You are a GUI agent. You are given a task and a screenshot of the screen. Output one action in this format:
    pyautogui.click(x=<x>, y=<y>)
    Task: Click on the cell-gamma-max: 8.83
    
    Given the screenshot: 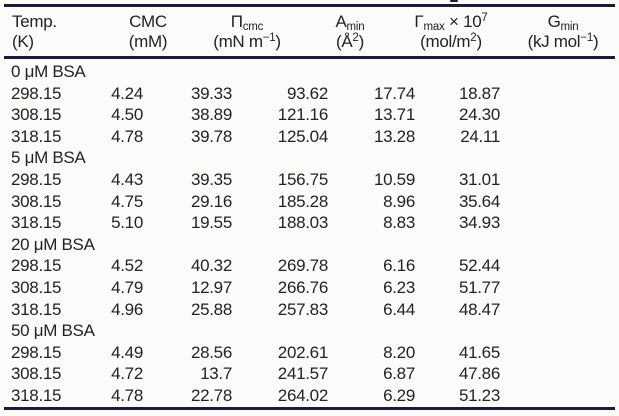 What is the action you would take?
    pyautogui.click(x=399, y=223)
    